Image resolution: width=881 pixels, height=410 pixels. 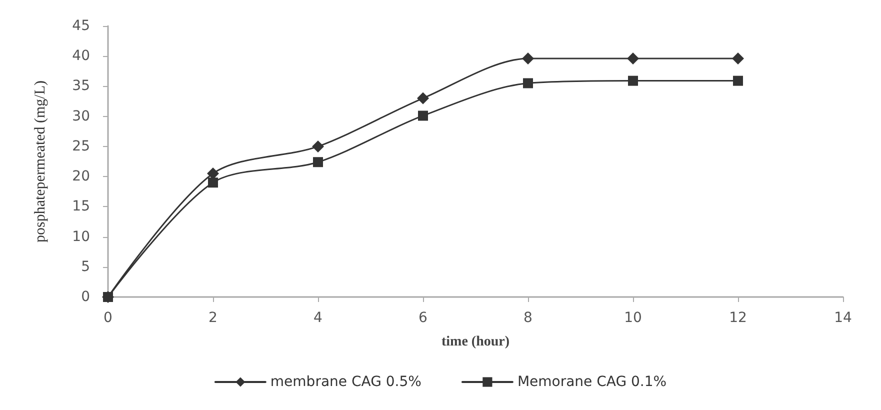 I want to click on y-axis-title: posphatepermeated (mg/L), so click(x=40, y=161).